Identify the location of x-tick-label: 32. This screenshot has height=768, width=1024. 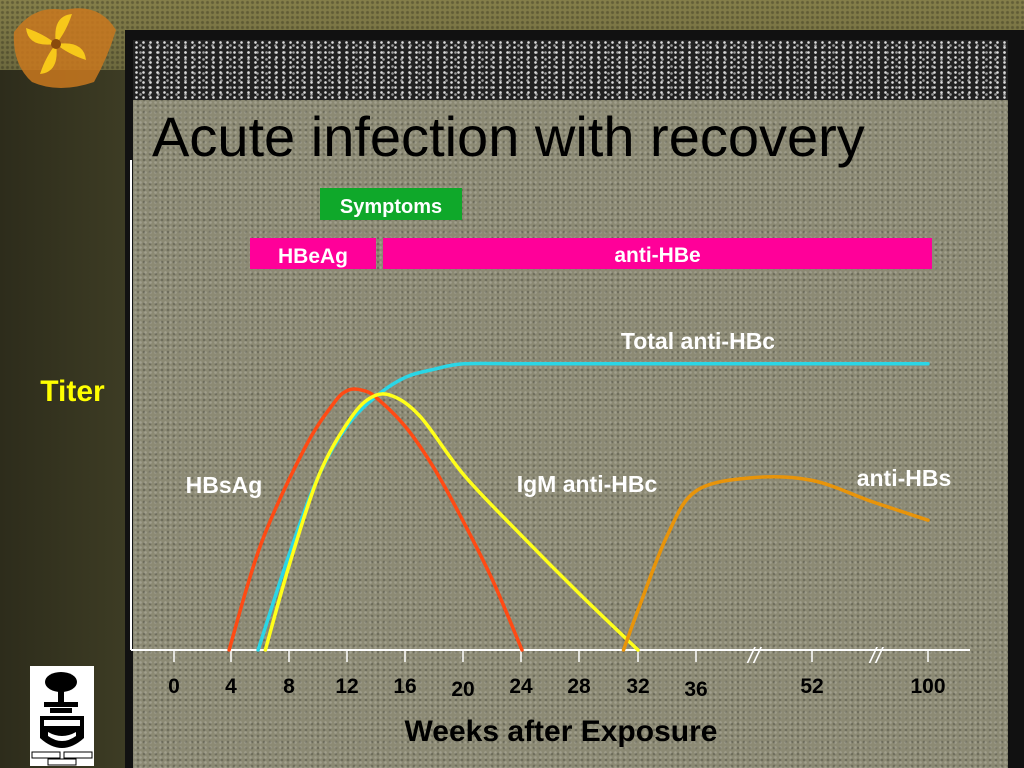
(637, 686).